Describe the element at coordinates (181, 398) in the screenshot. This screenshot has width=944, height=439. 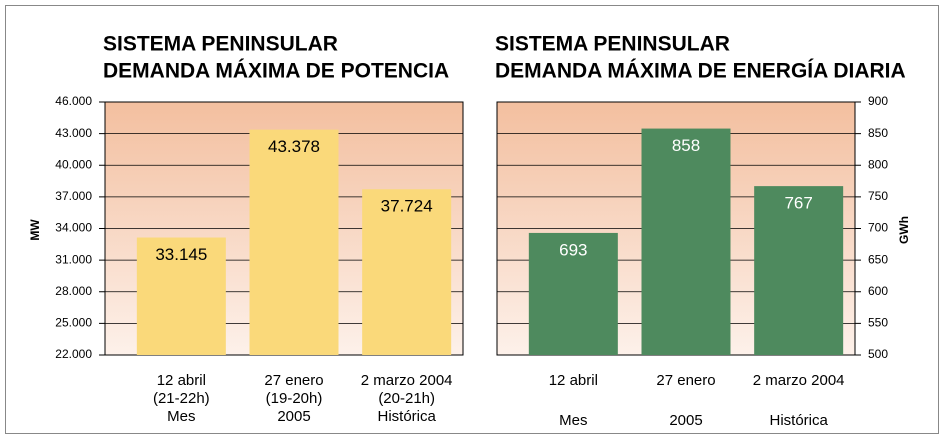
I see `x-tick-label: (21-22h)` at that location.